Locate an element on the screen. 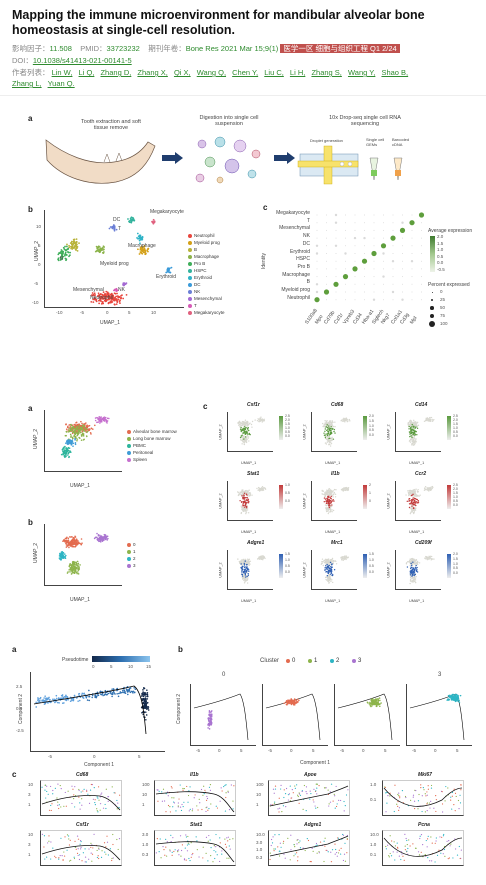 The image size is (486, 885). author-link: Lin W, is located at coordinates (62, 72).